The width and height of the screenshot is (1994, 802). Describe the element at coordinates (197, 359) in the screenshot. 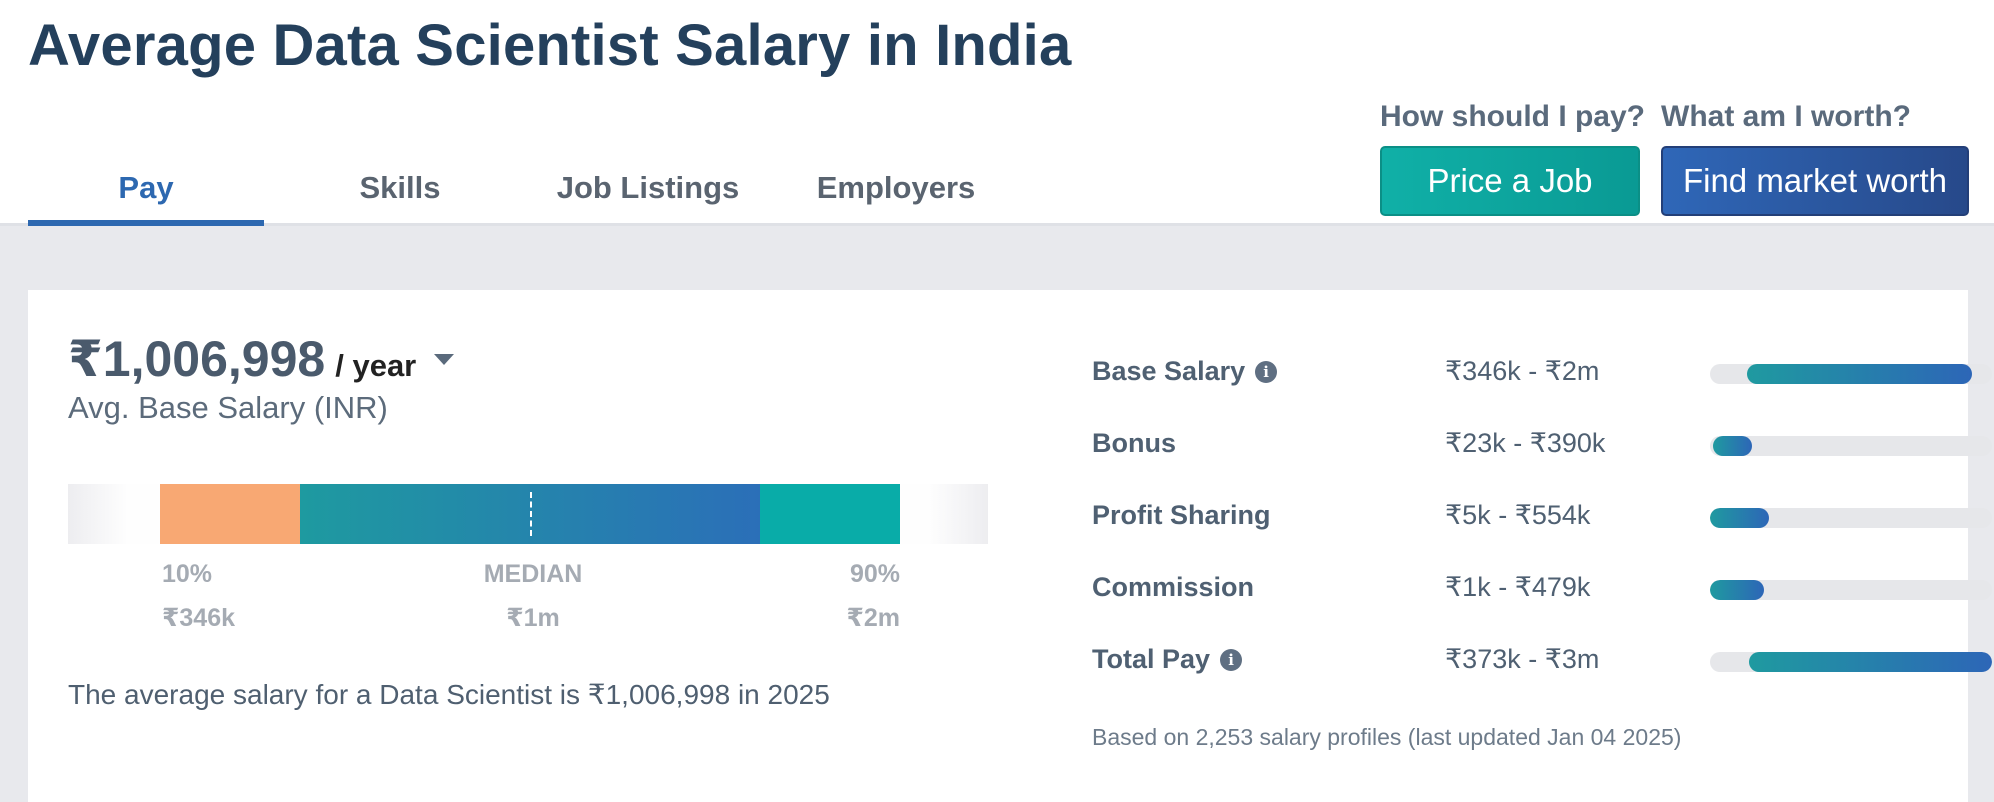

I see `salary-amount: ₹1,006,998` at that location.